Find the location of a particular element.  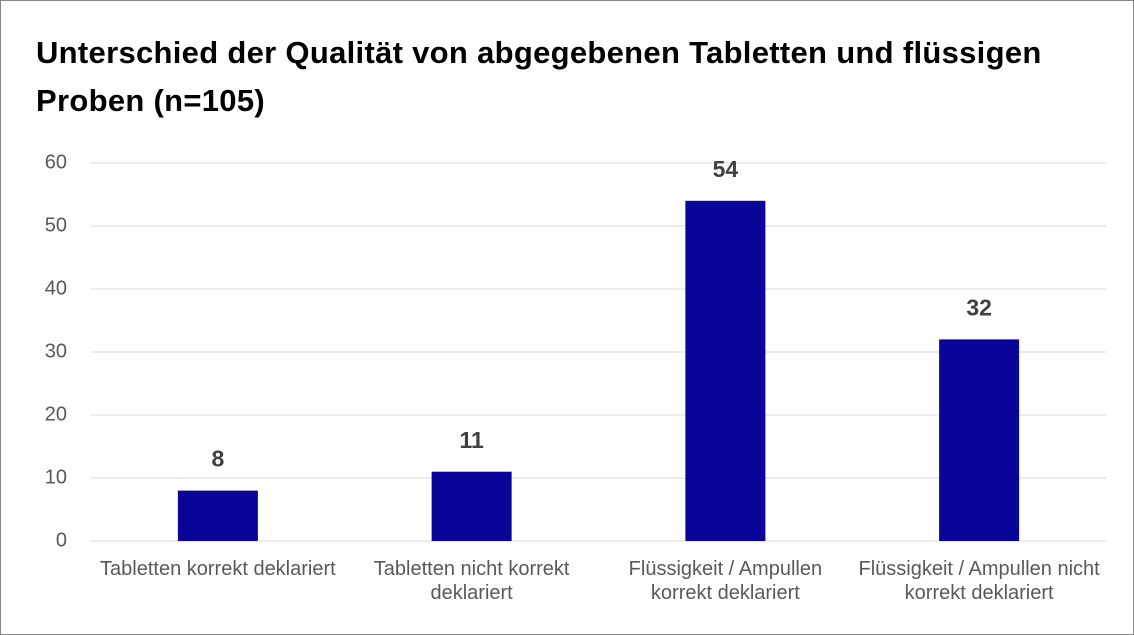

y-tick-label: 20 is located at coordinates (56, 414).